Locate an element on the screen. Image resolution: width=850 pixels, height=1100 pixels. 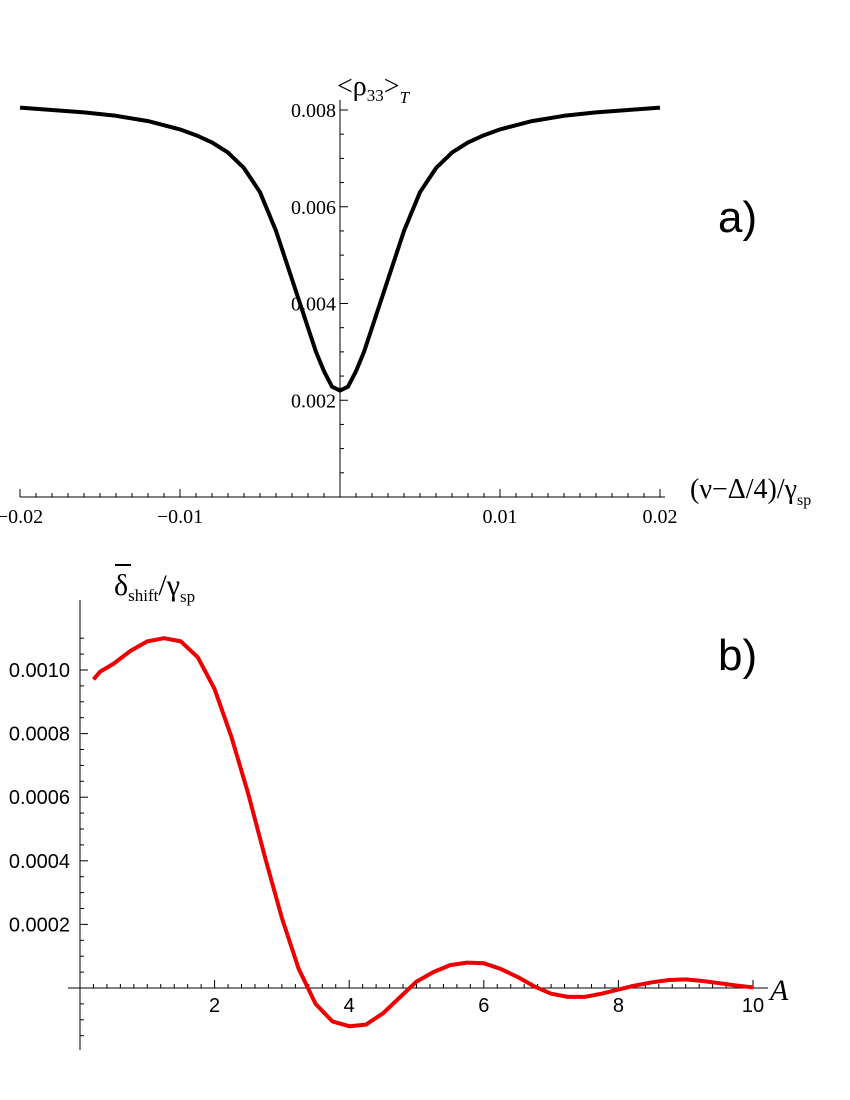
y-tick-label: 0.0008 is located at coordinates (39, 735).